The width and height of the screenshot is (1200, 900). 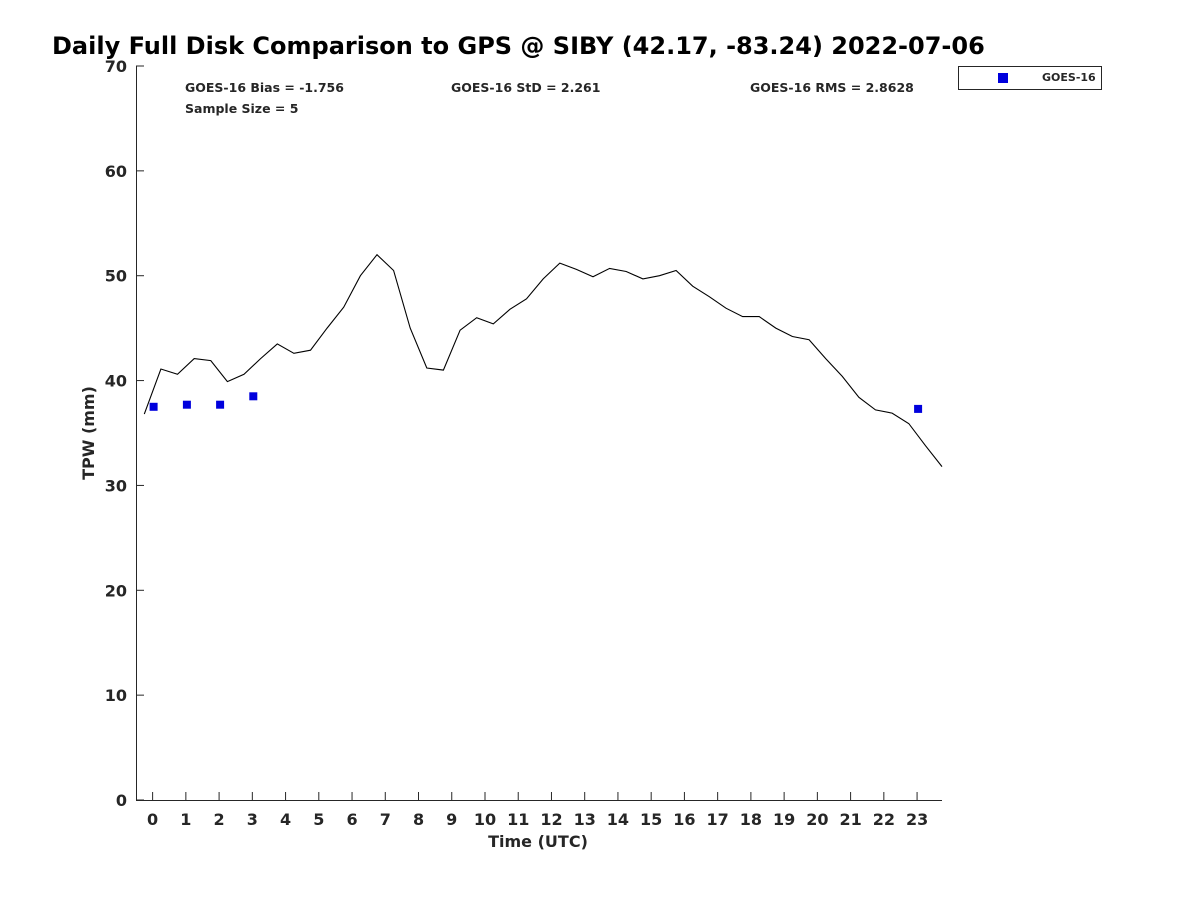 I want to click on legend-box, so click(x=1030, y=78).